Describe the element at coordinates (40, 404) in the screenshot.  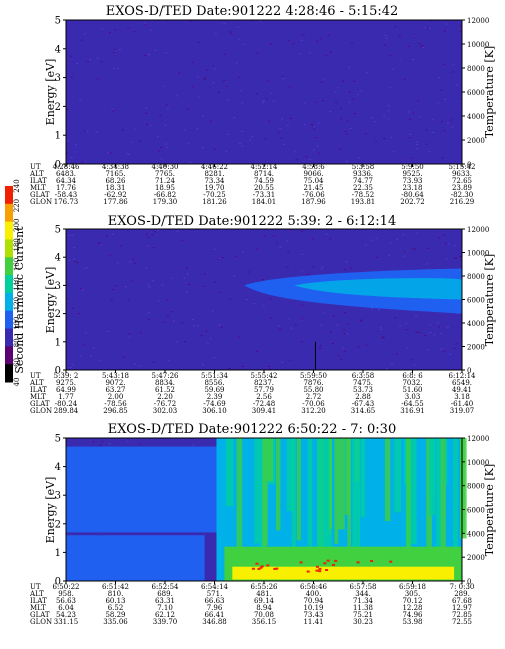
I see `table-row-label: GLAT` at that location.